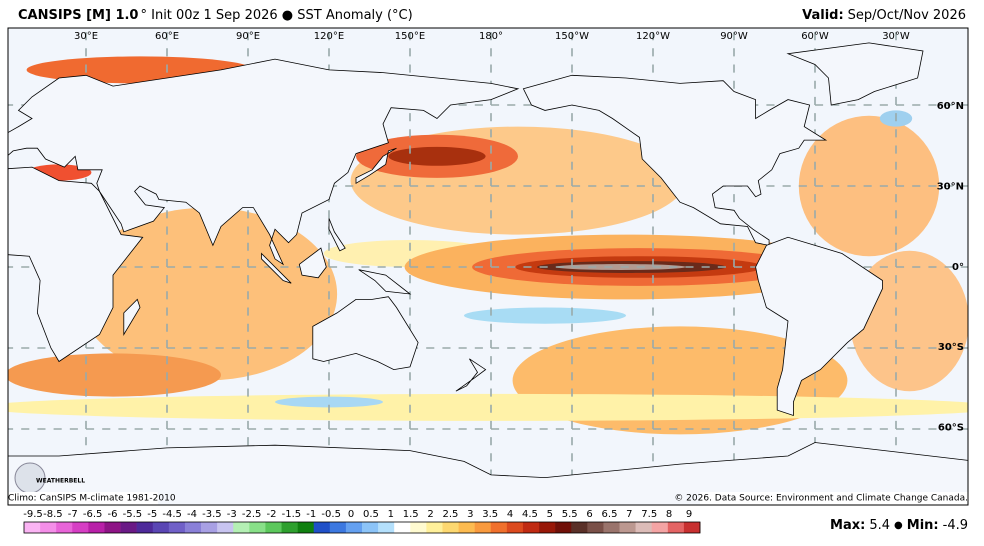  Describe the element at coordinates (411, 514) in the screenshot. I see `colorbar-label: 1.5` at that location.